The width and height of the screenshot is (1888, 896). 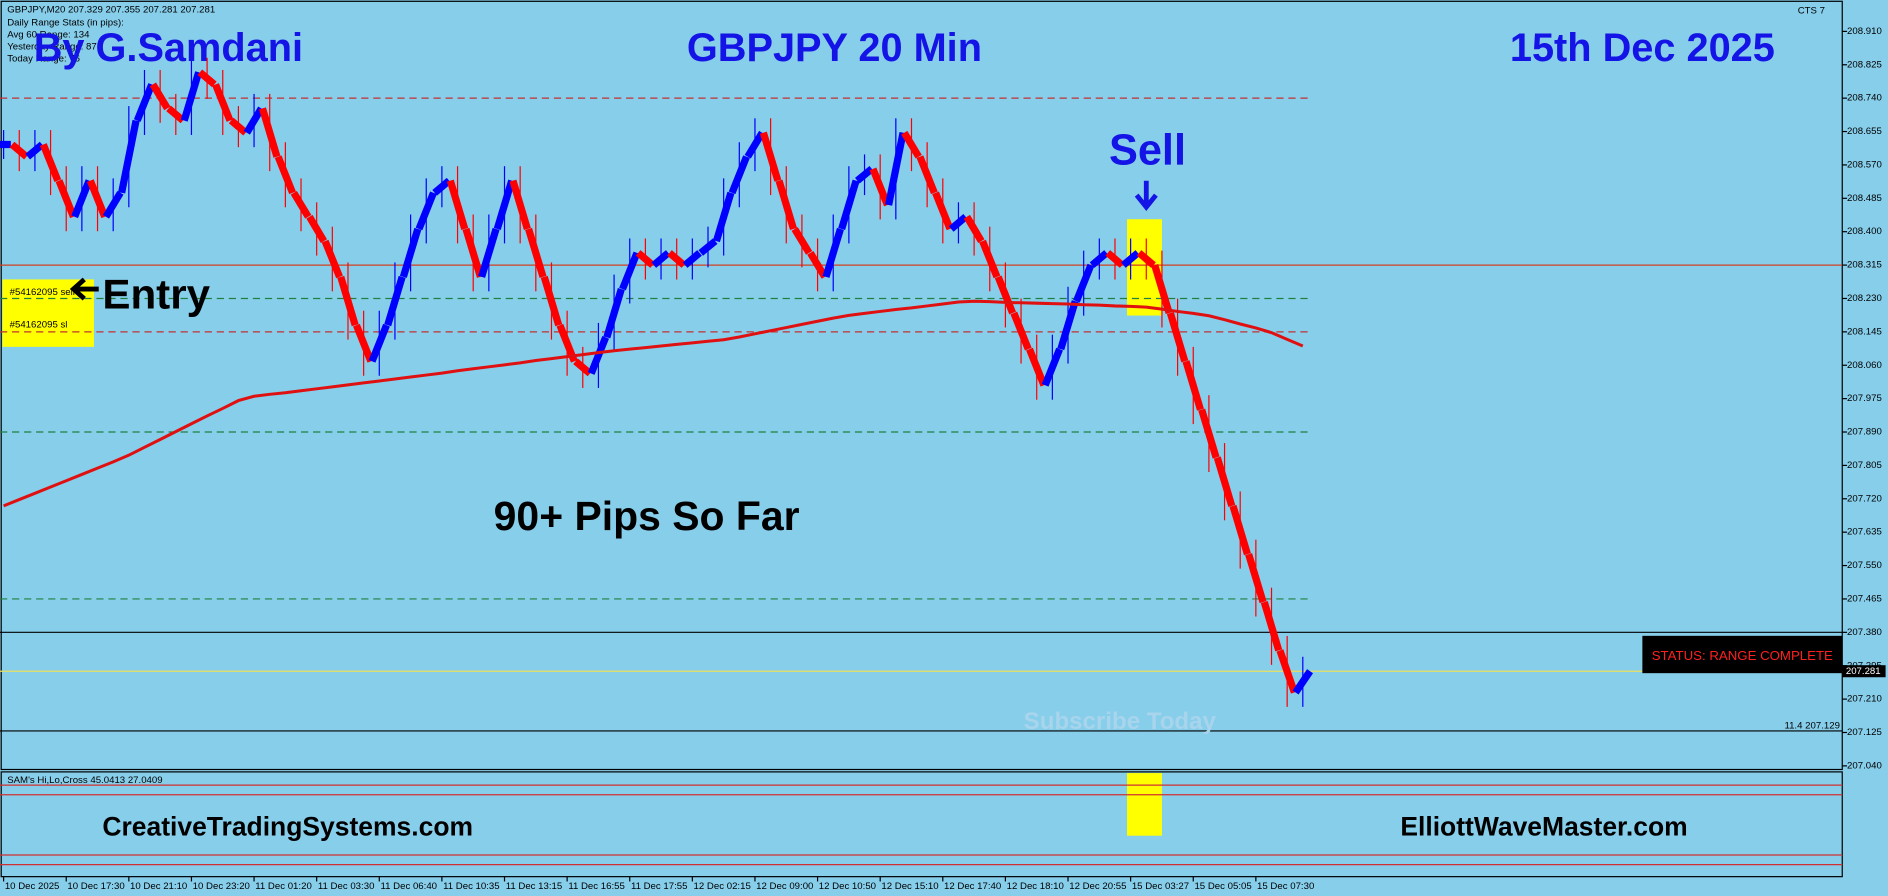 What do you see at coordinates (1864, 265) in the screenshot?
I see `y-tick-label: 208.315` at bounding box center [1864, 265].